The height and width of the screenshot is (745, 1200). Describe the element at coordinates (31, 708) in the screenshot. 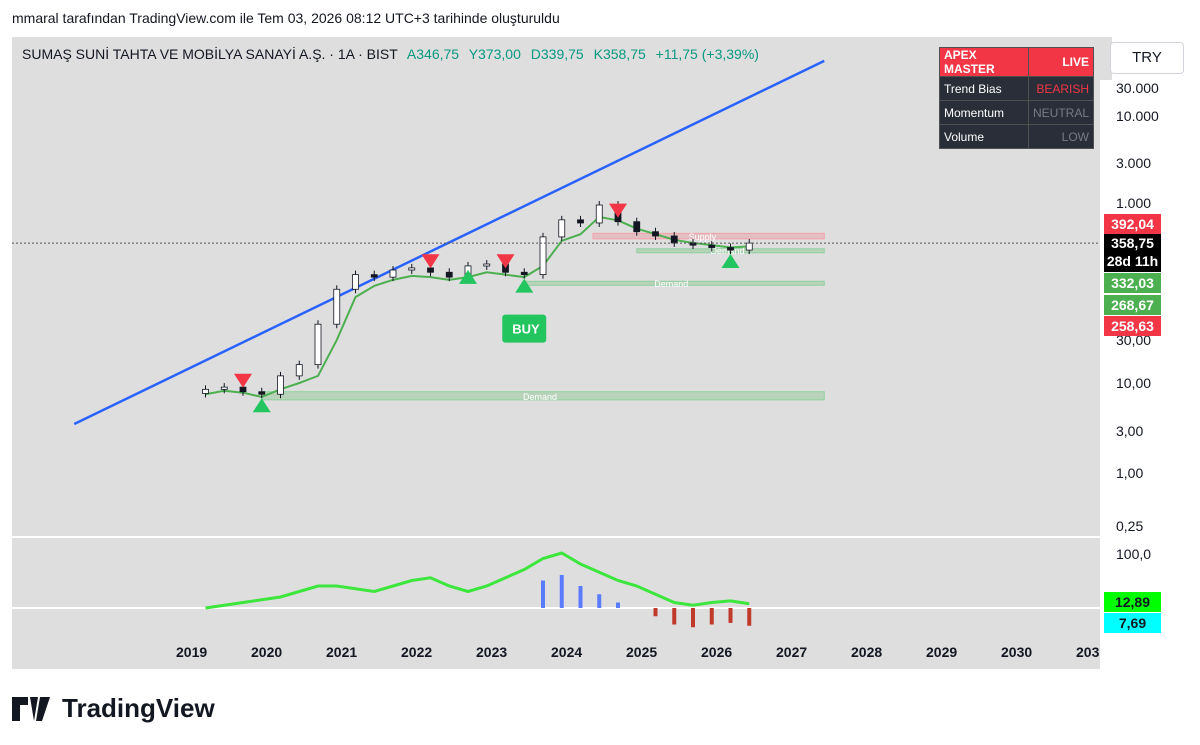

I see `tradingview-logo-icon` at that location.